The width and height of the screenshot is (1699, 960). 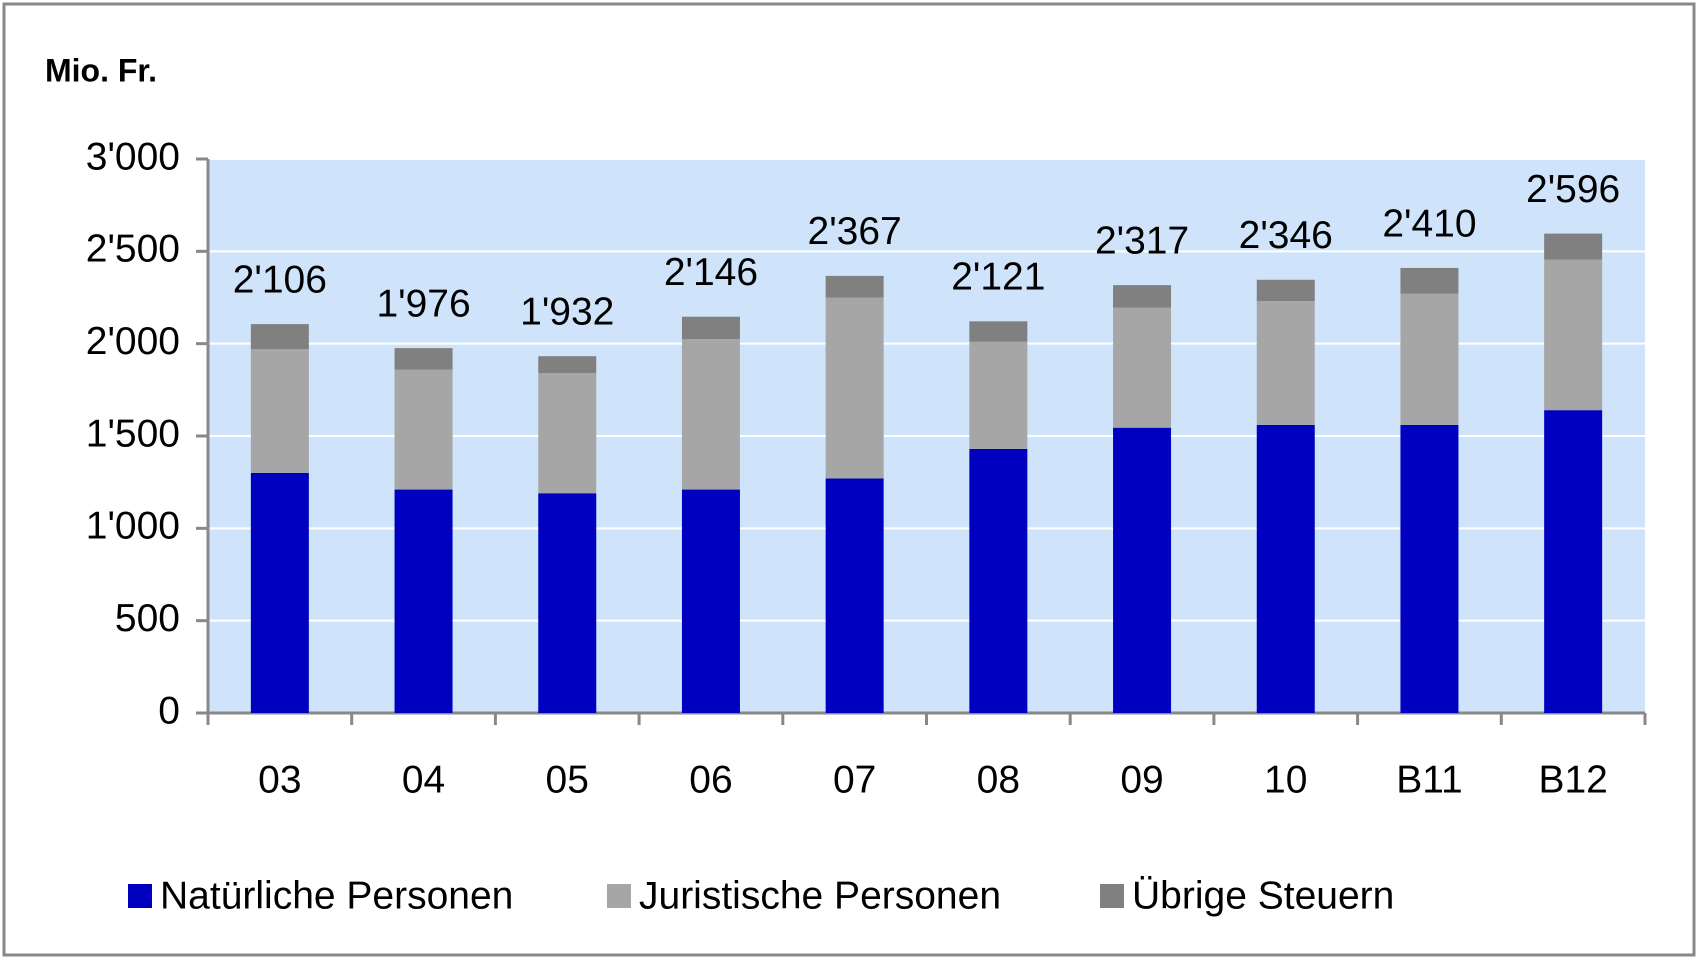 I want to click on x-tick-label: 06, so click(x=710, y=779).